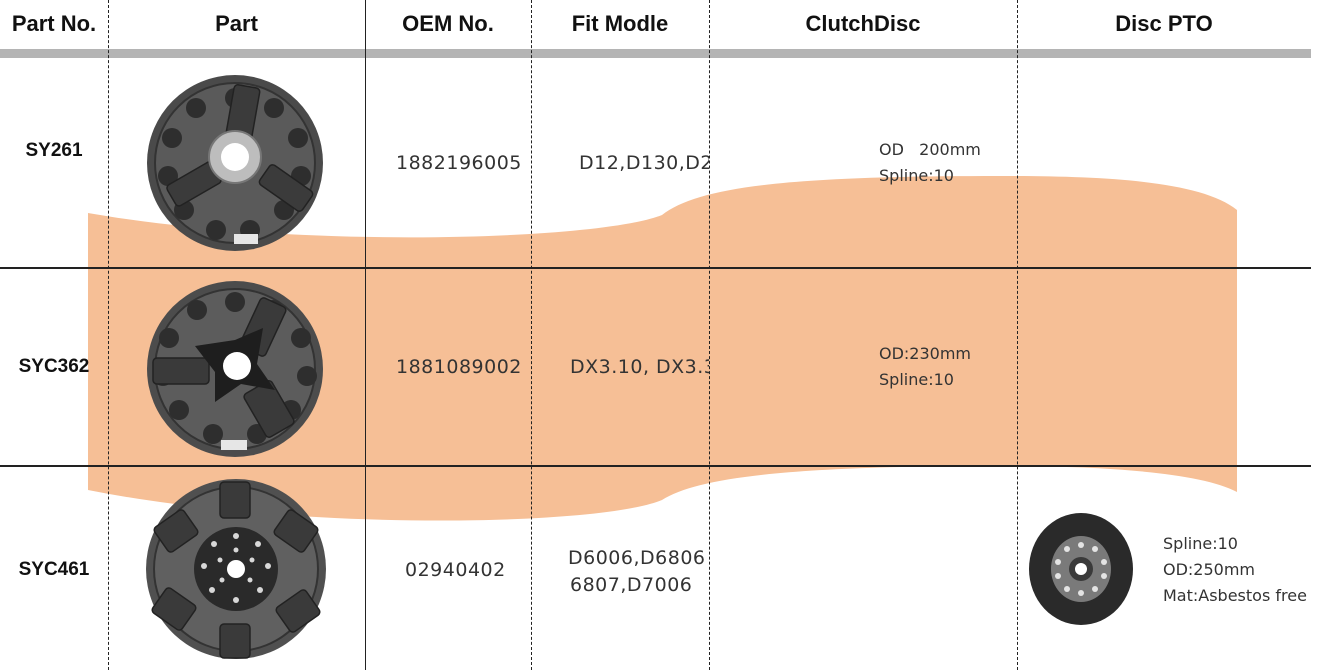 The width and height of the screenshot is (1321, 670). Describe the element at coordinates (1081, 569) in the screenshot. I see `disc-pto-icon` at that location.